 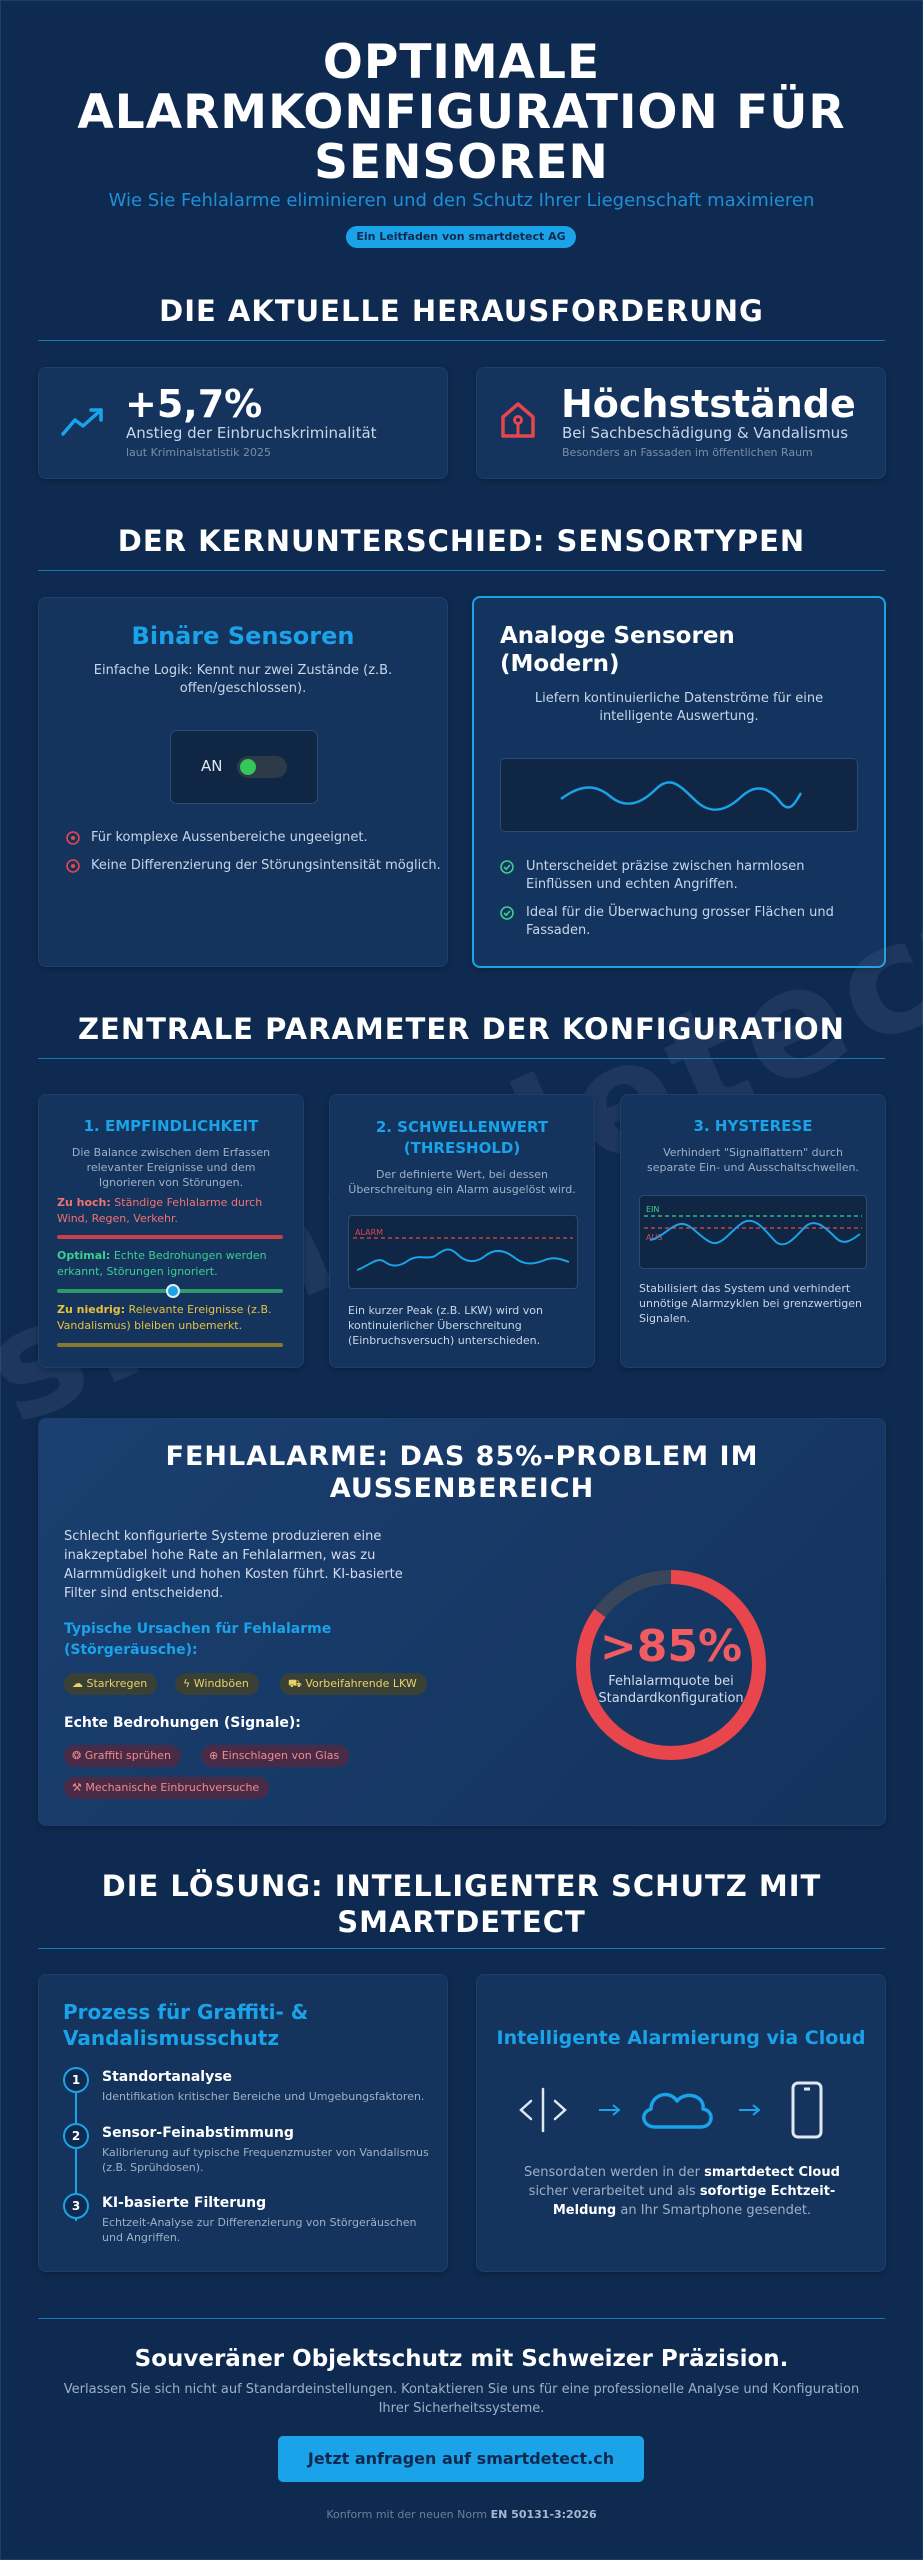 I want to click on on-label: EIN, so click(x=652, y=1209).